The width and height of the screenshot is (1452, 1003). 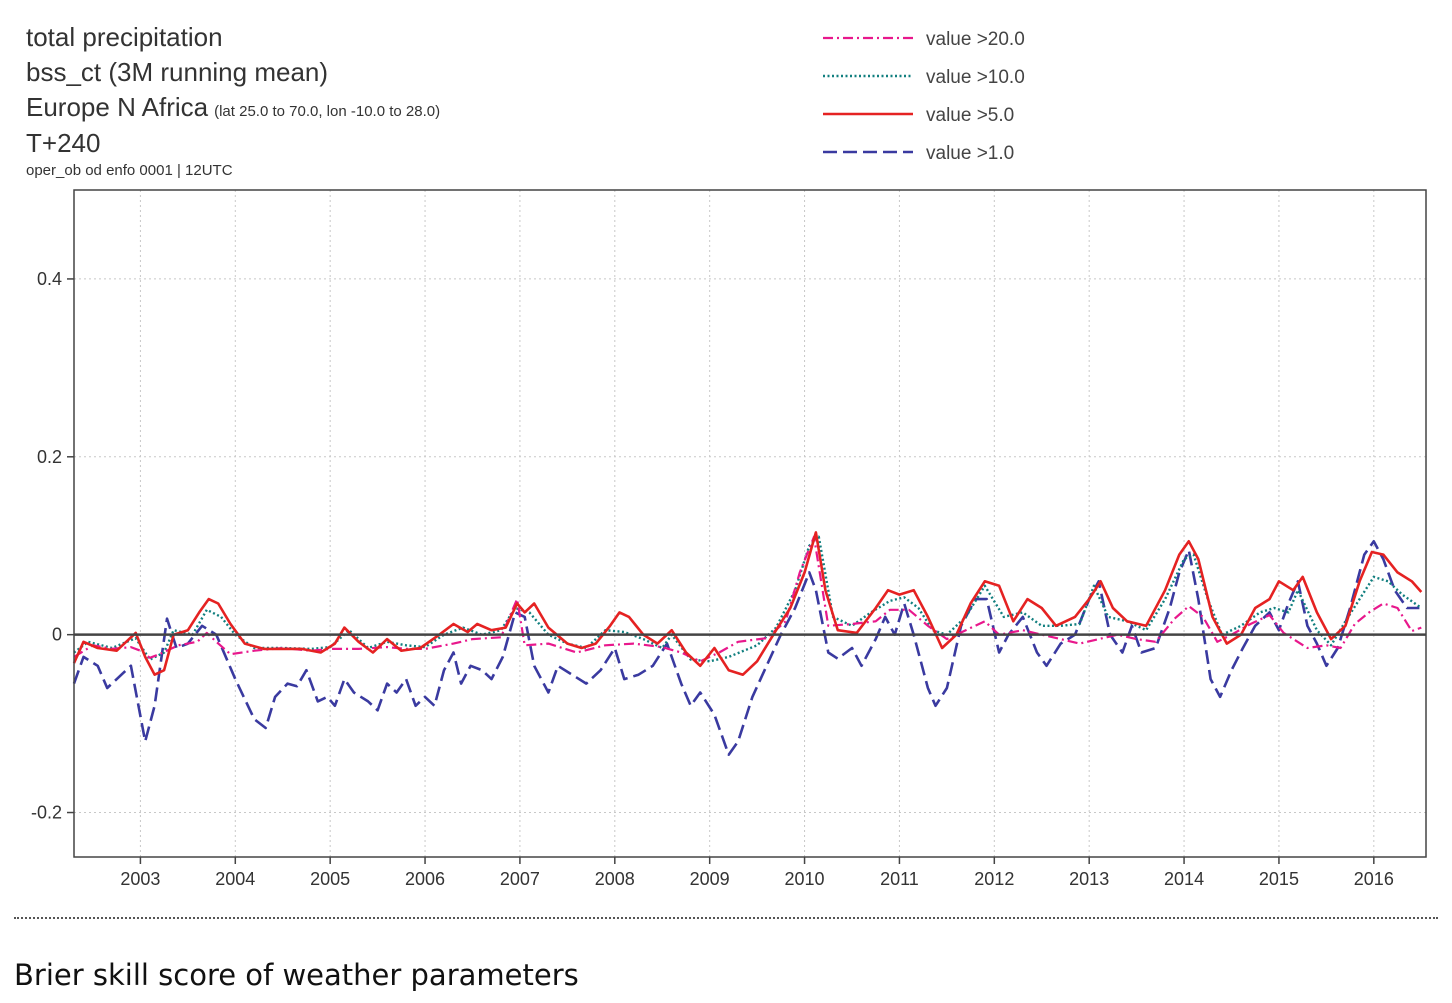 What do you see at coordinates (615, 879) in the screenshot?
I see `x-tick-label: 2008` at bounding box center [615, 879].